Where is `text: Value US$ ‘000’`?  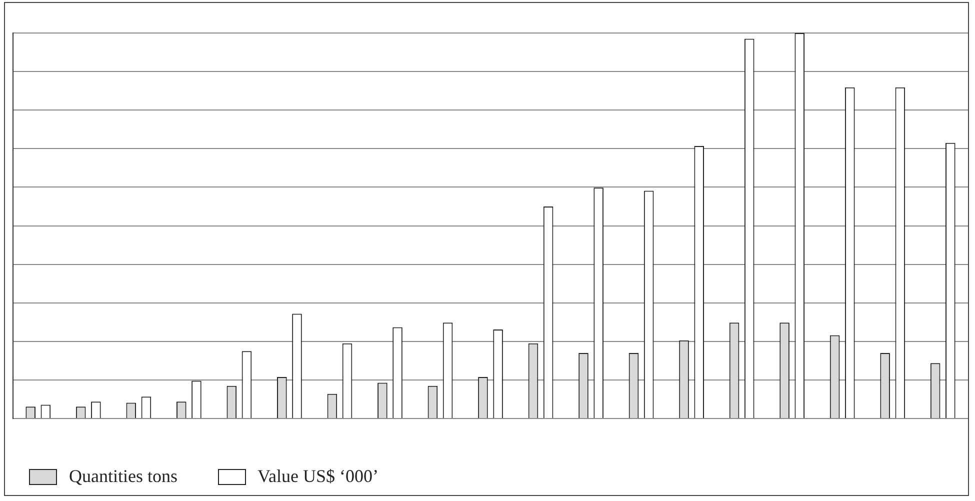 text: Value US$ ‘000’ is located at coordinates (318, 476).